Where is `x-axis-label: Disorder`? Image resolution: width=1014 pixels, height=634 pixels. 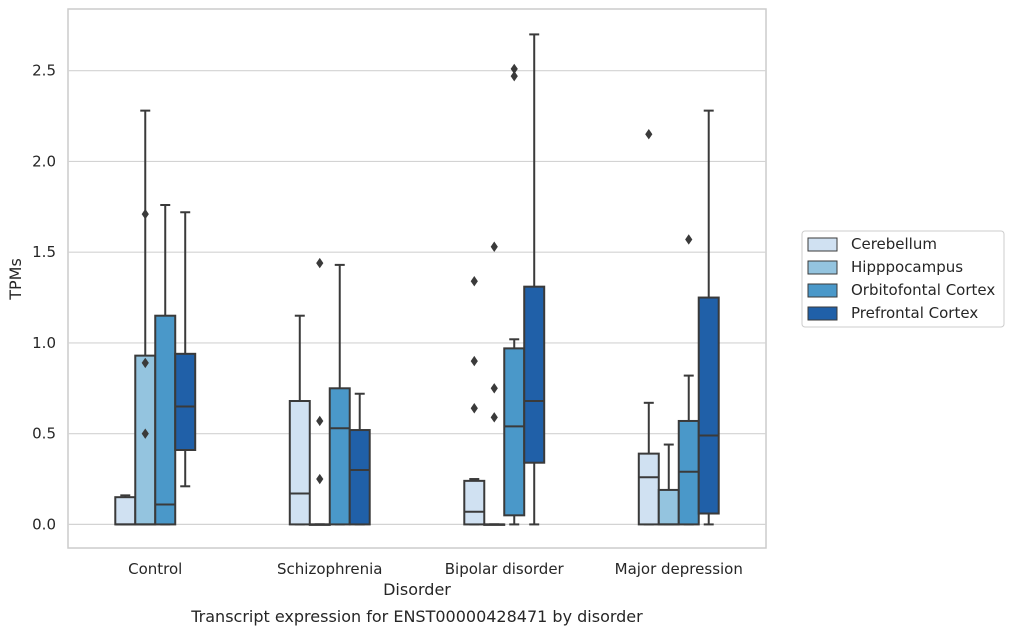
x-axis-label: Disorder is located at coordinates (417, 589).